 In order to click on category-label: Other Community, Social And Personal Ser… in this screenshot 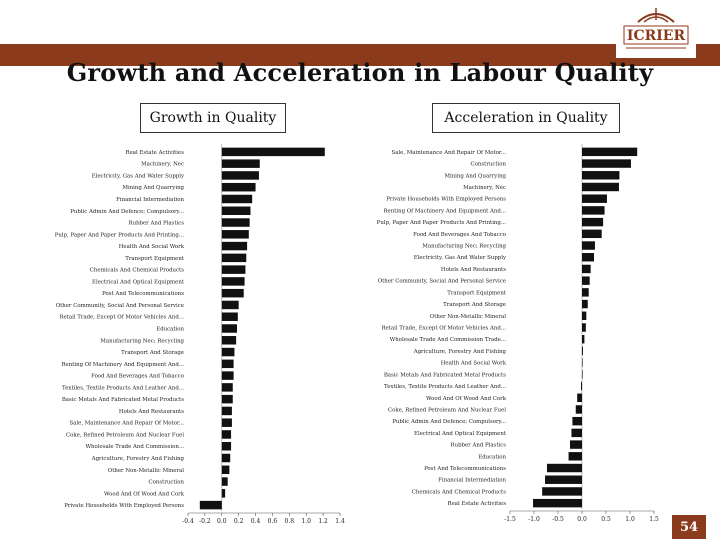, I will do `click(120, 306)`.